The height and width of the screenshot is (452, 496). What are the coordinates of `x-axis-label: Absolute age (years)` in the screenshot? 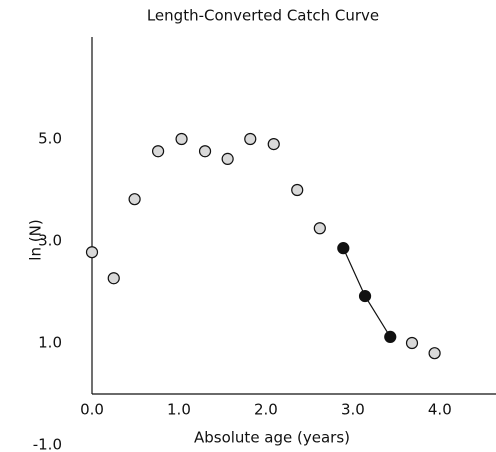 It's located at (272, 438).